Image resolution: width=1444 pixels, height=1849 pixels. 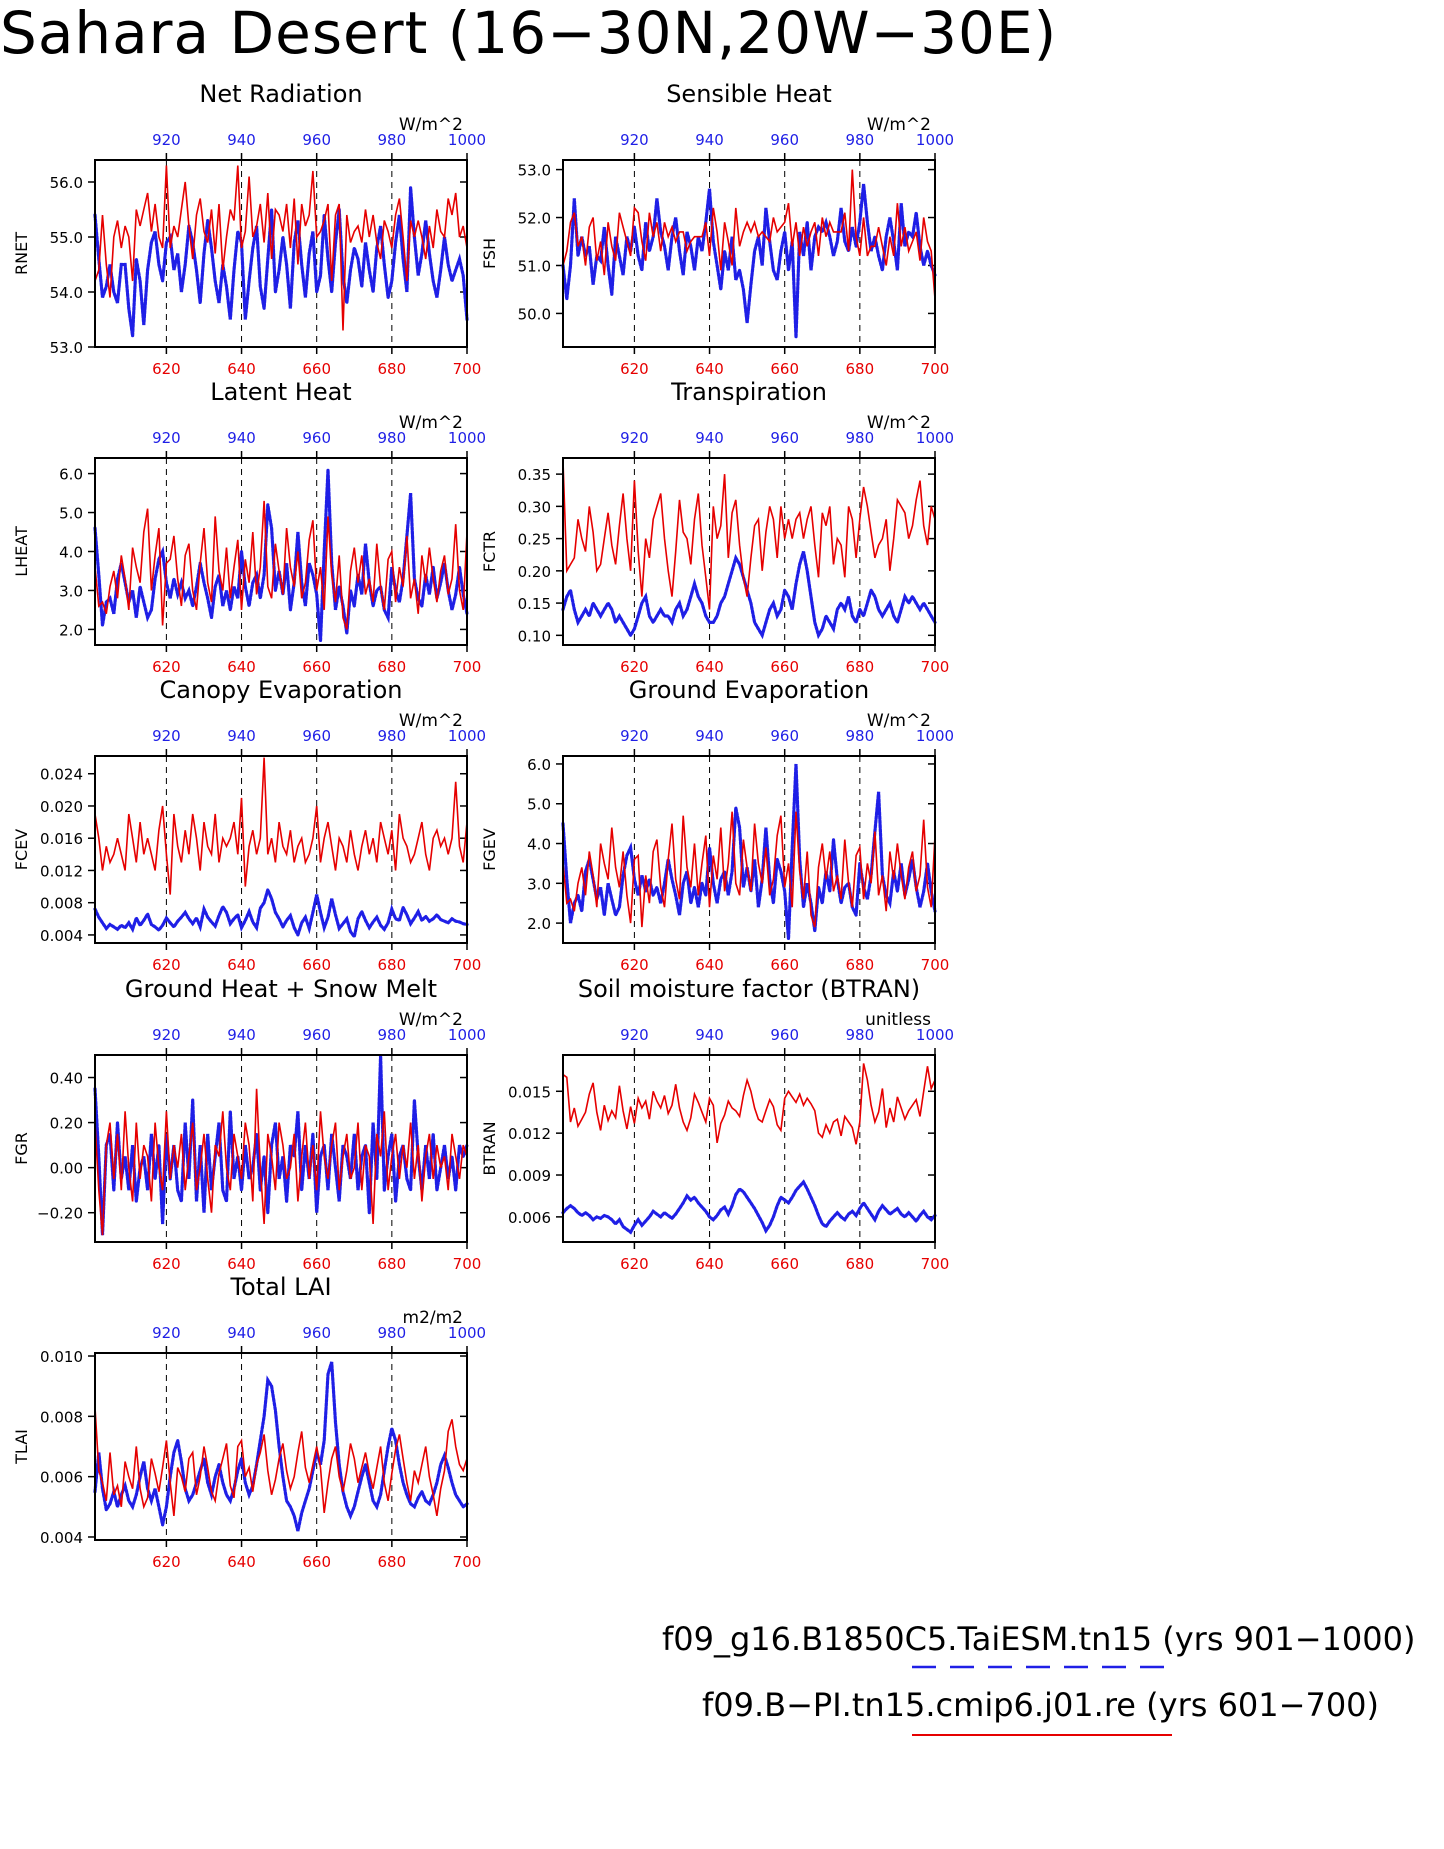 I want to click on chart-title: Ground Heat + Snow Melt, so click(x=281, y=989).